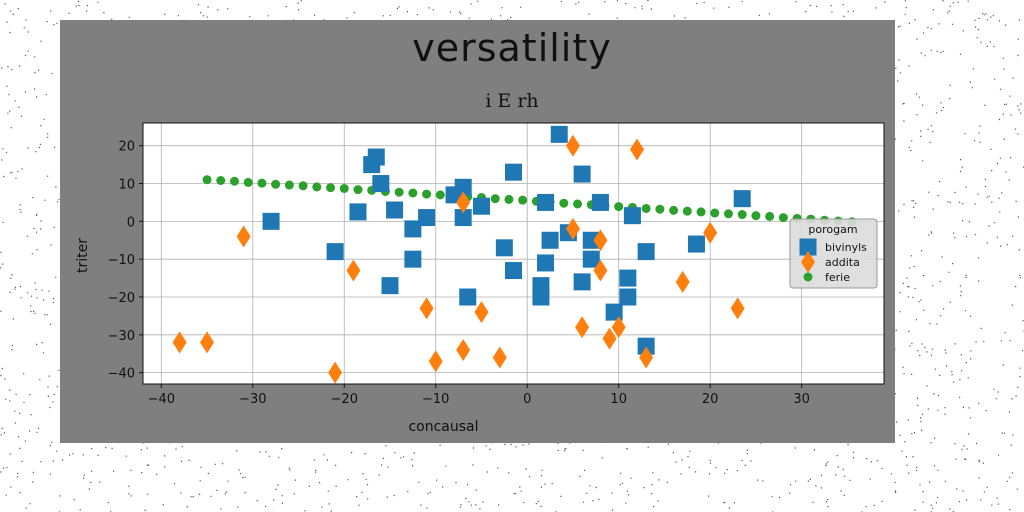  I want to click on y-tick-label: 0, so click(131, 222).